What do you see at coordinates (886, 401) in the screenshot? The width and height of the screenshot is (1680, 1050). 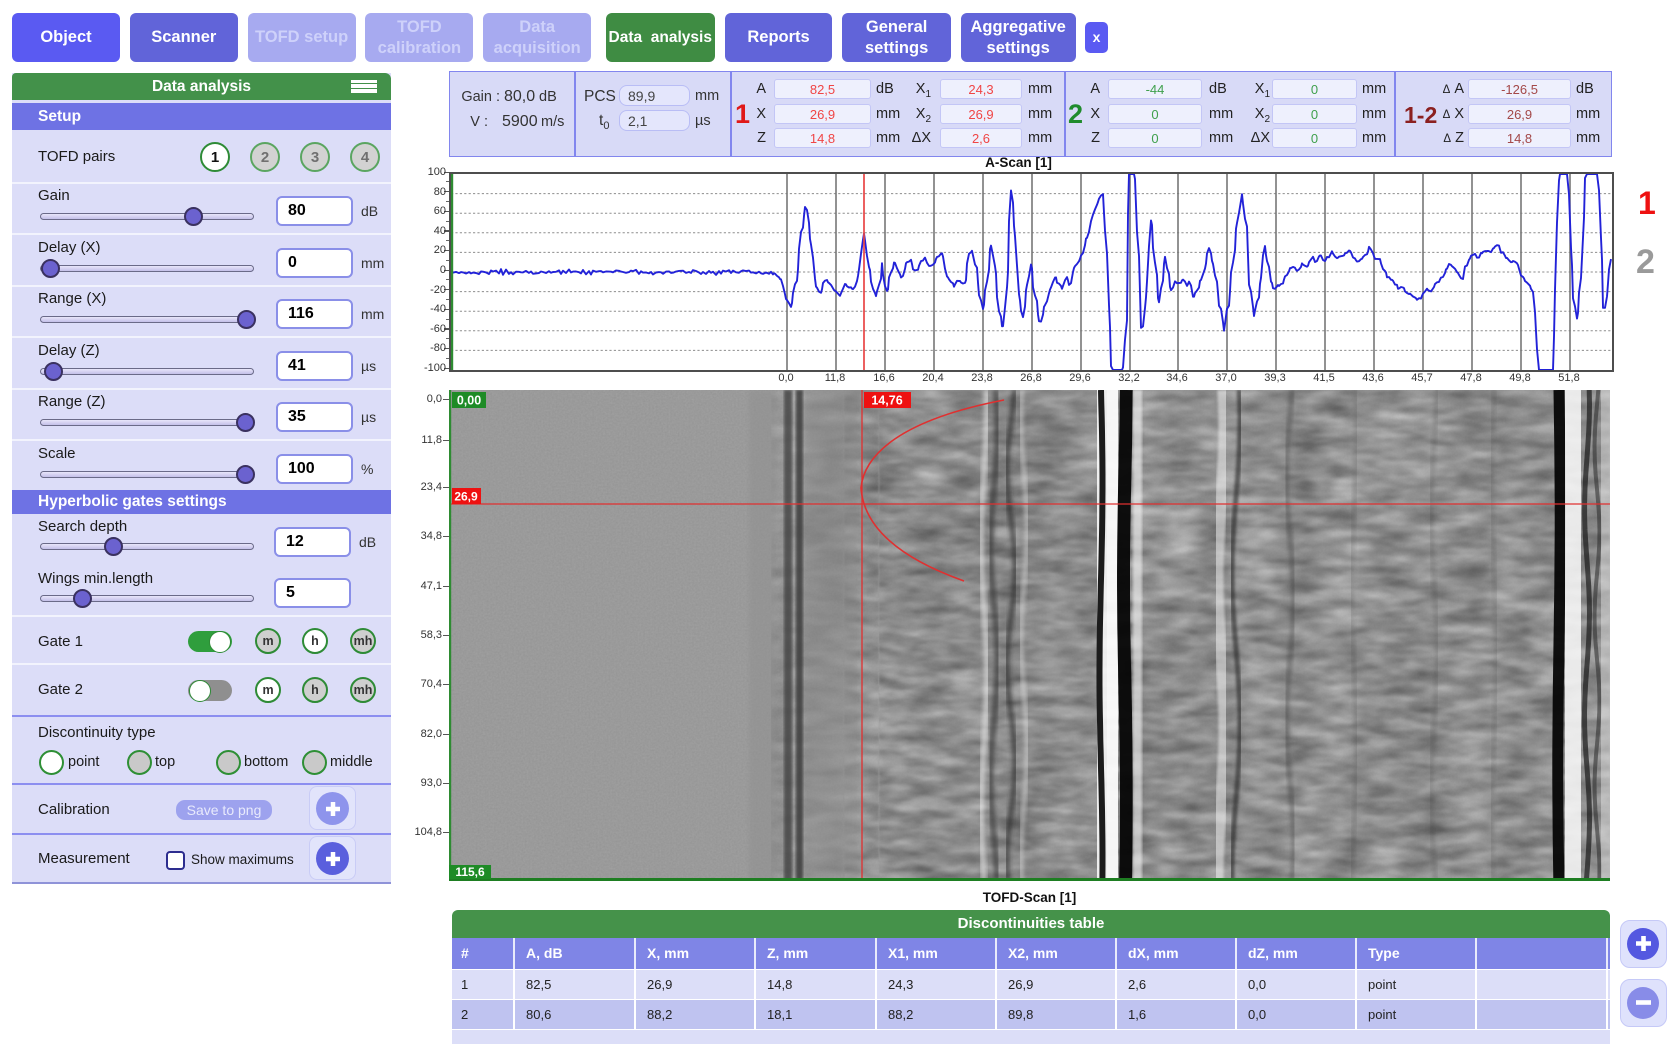 I see `svg-text: 14,76` at bounding box center [886, 401].